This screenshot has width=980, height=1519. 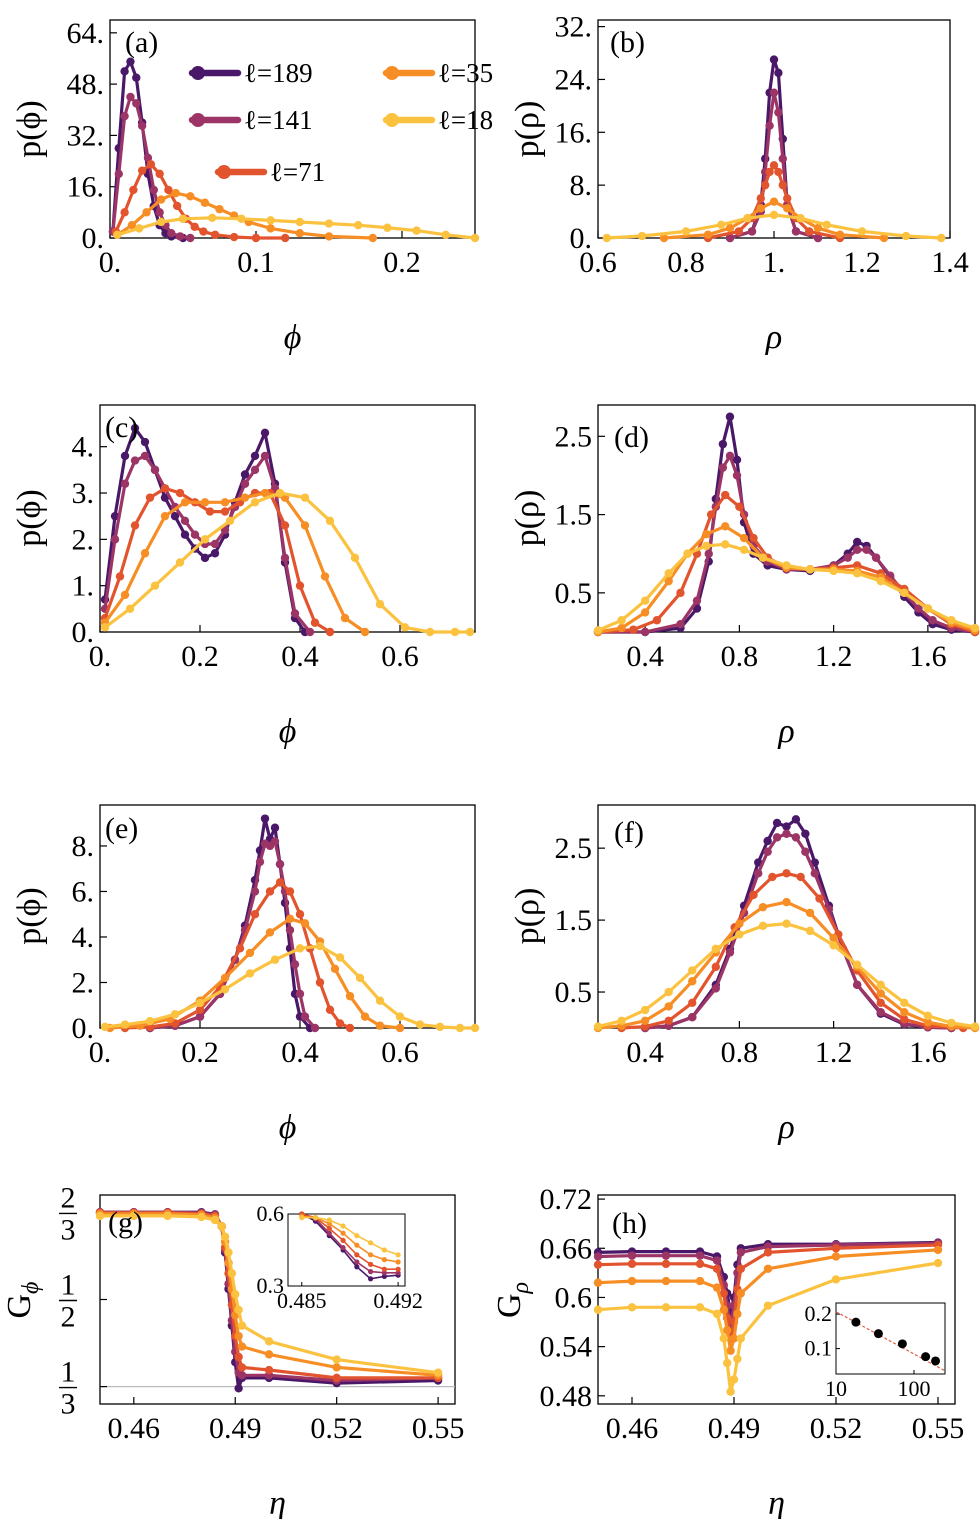 What do you see at coordinates (297, 172) in the screenshot?
I see `legend-label-71: ℓ=71` at bounding box center [297, 172].